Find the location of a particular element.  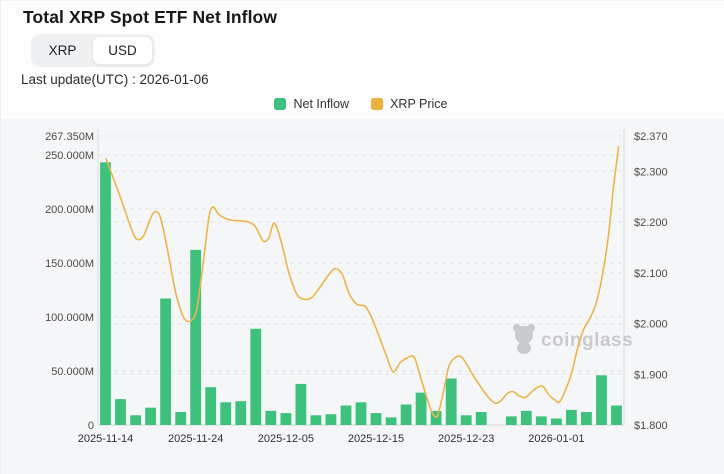

x-axis-tick-label: 2025-12-15 is located at coordinates (376, 439).